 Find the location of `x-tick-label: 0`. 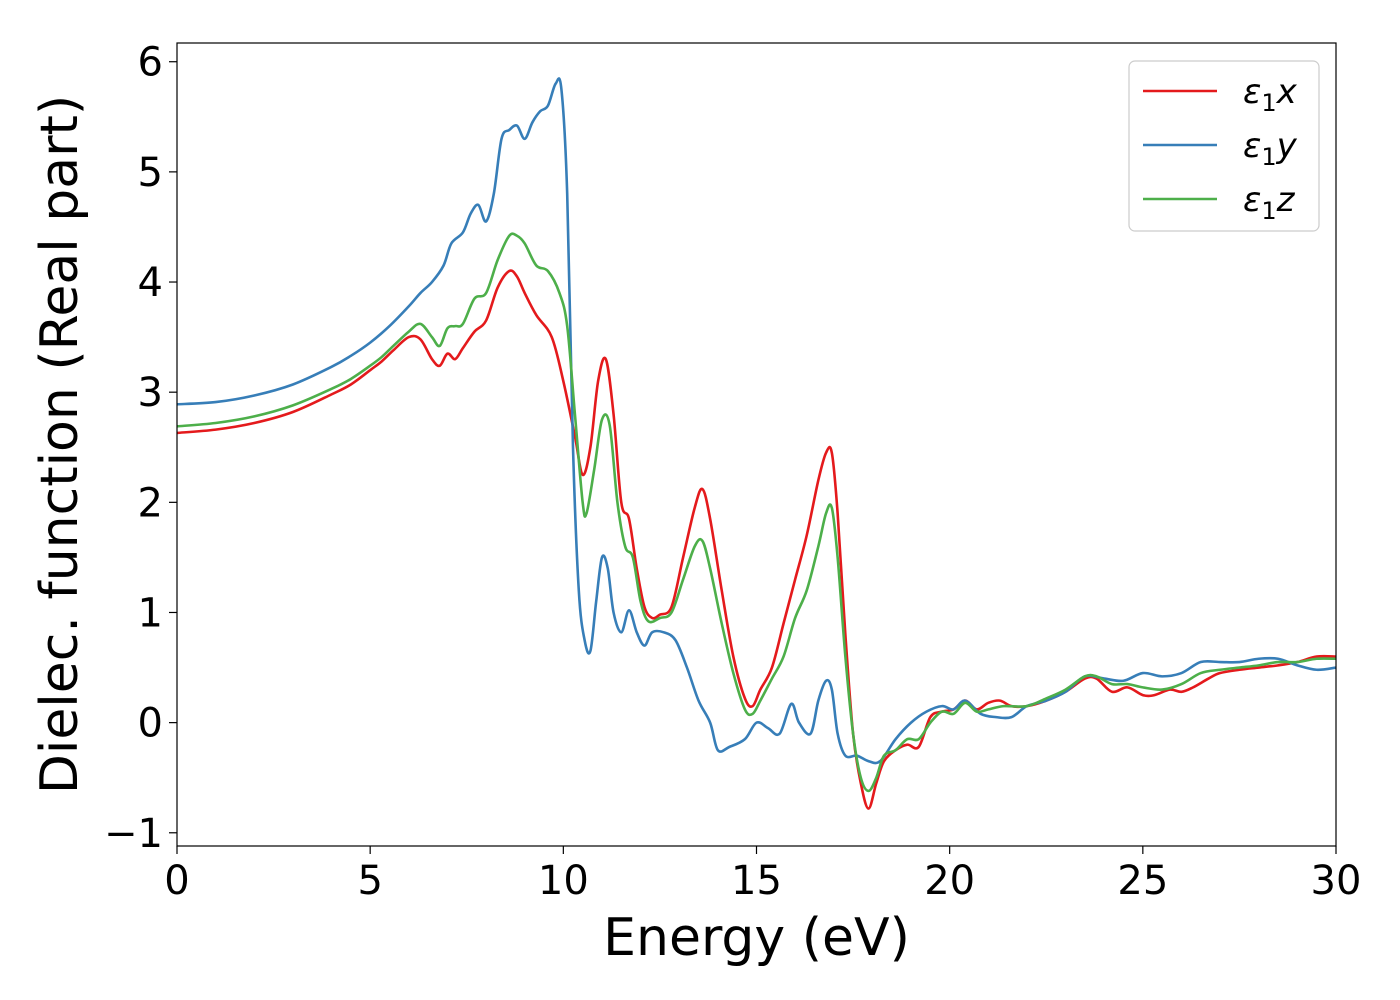

x-tick-label: 0 is located at coordinates (176, 881).